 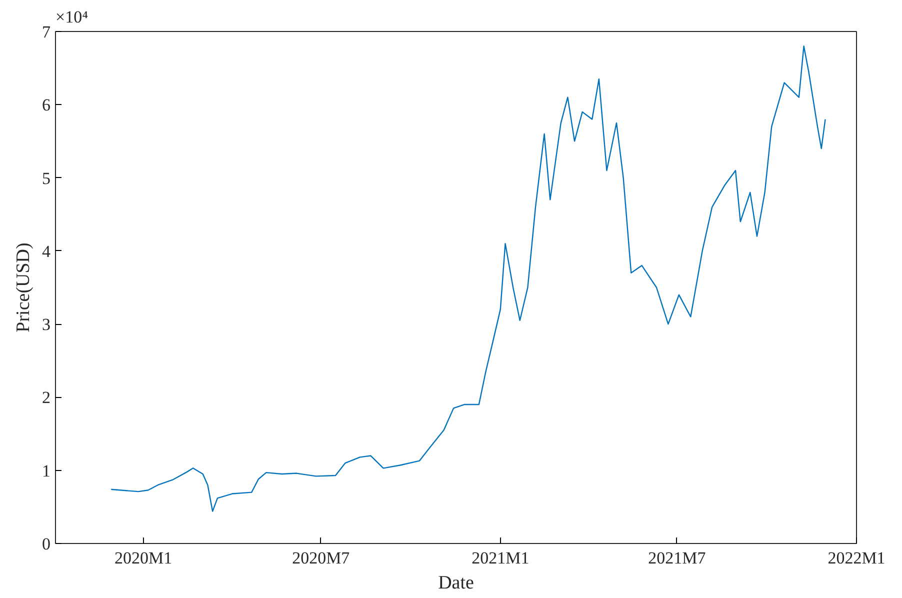 I want to click on x-tick-label: 2021M1, so click(x=501, y=558).